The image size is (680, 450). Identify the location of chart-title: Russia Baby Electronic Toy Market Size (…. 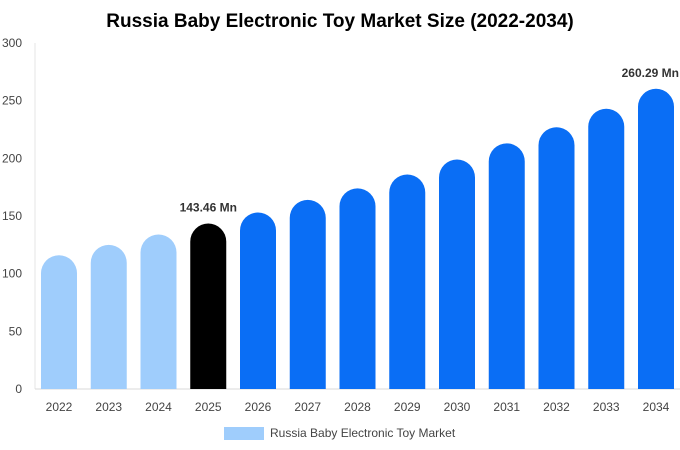
(339, 21).